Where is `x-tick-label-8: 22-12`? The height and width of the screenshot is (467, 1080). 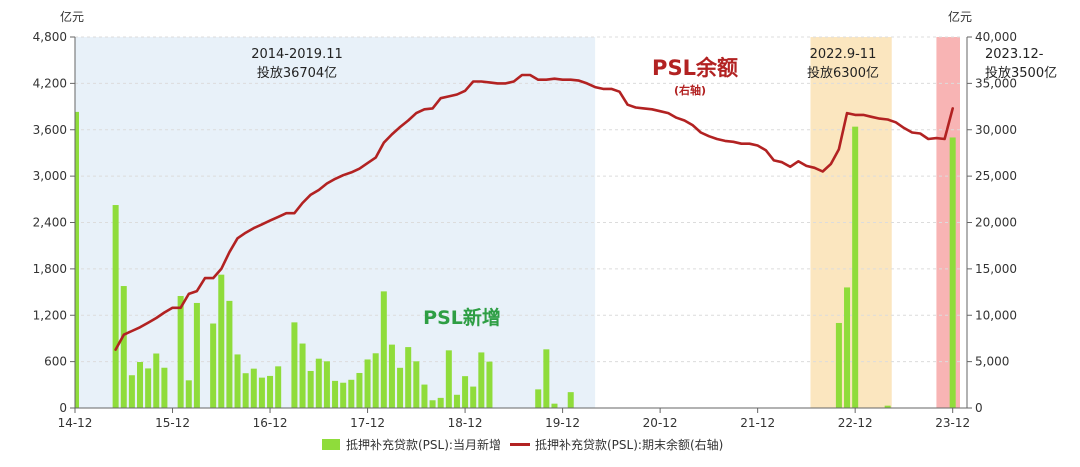 x-tick-label-8: 22-12 is located at coordinates (855, 423).